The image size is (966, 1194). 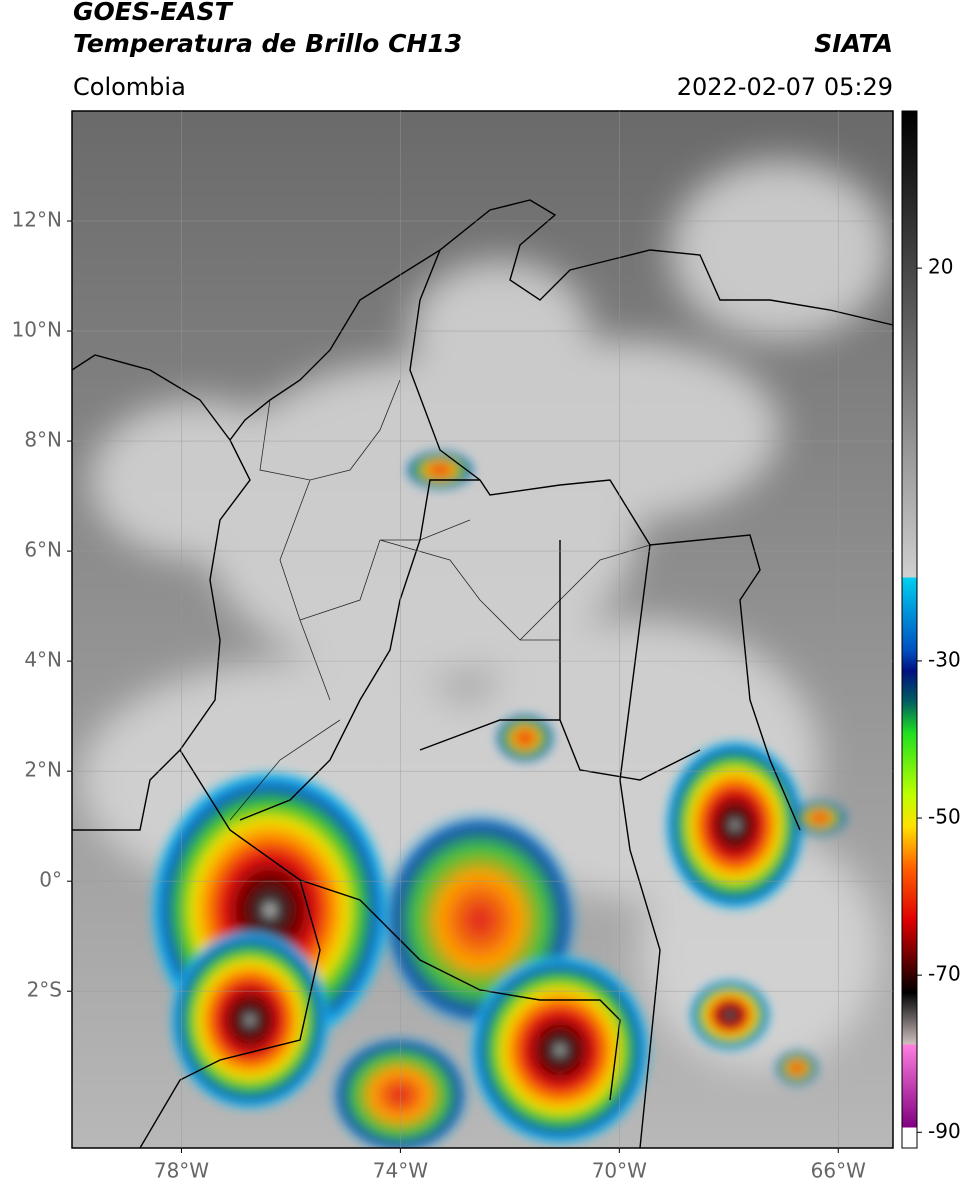 I want to click on colorbar-tick-label: -70, so click(x=944, y=974).